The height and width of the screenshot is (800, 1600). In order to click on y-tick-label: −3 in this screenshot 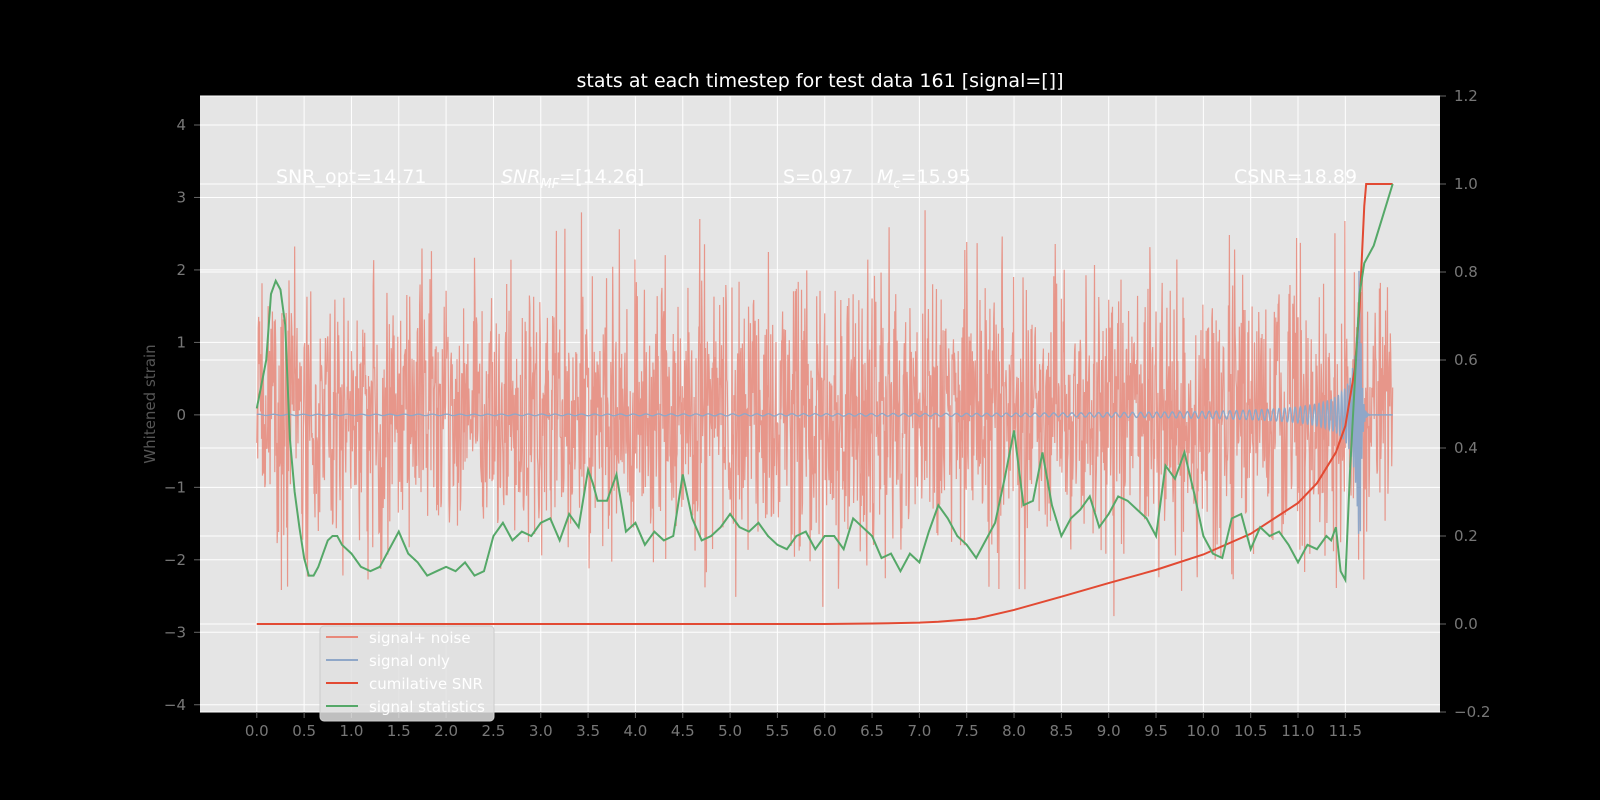, I will do `click(175, 632)`.